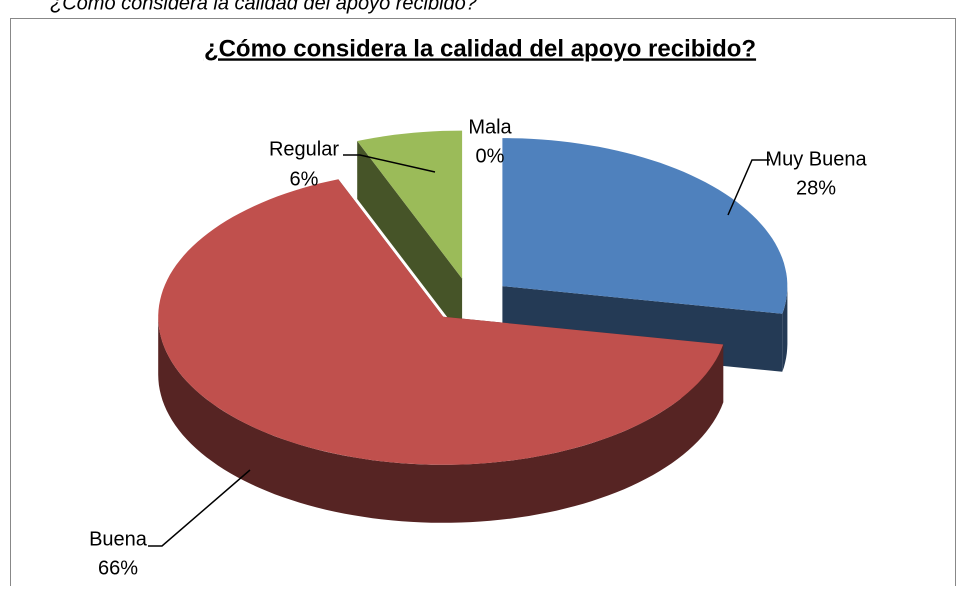 The height and width of the screenshot is (591, 966). I want to click on slice-label: Muy Buena, so click(816, 159).